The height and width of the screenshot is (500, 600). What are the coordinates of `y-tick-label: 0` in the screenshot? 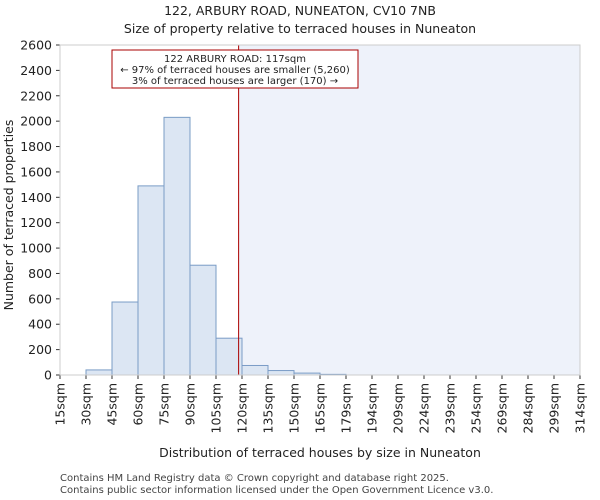 It's located at (48, 375).